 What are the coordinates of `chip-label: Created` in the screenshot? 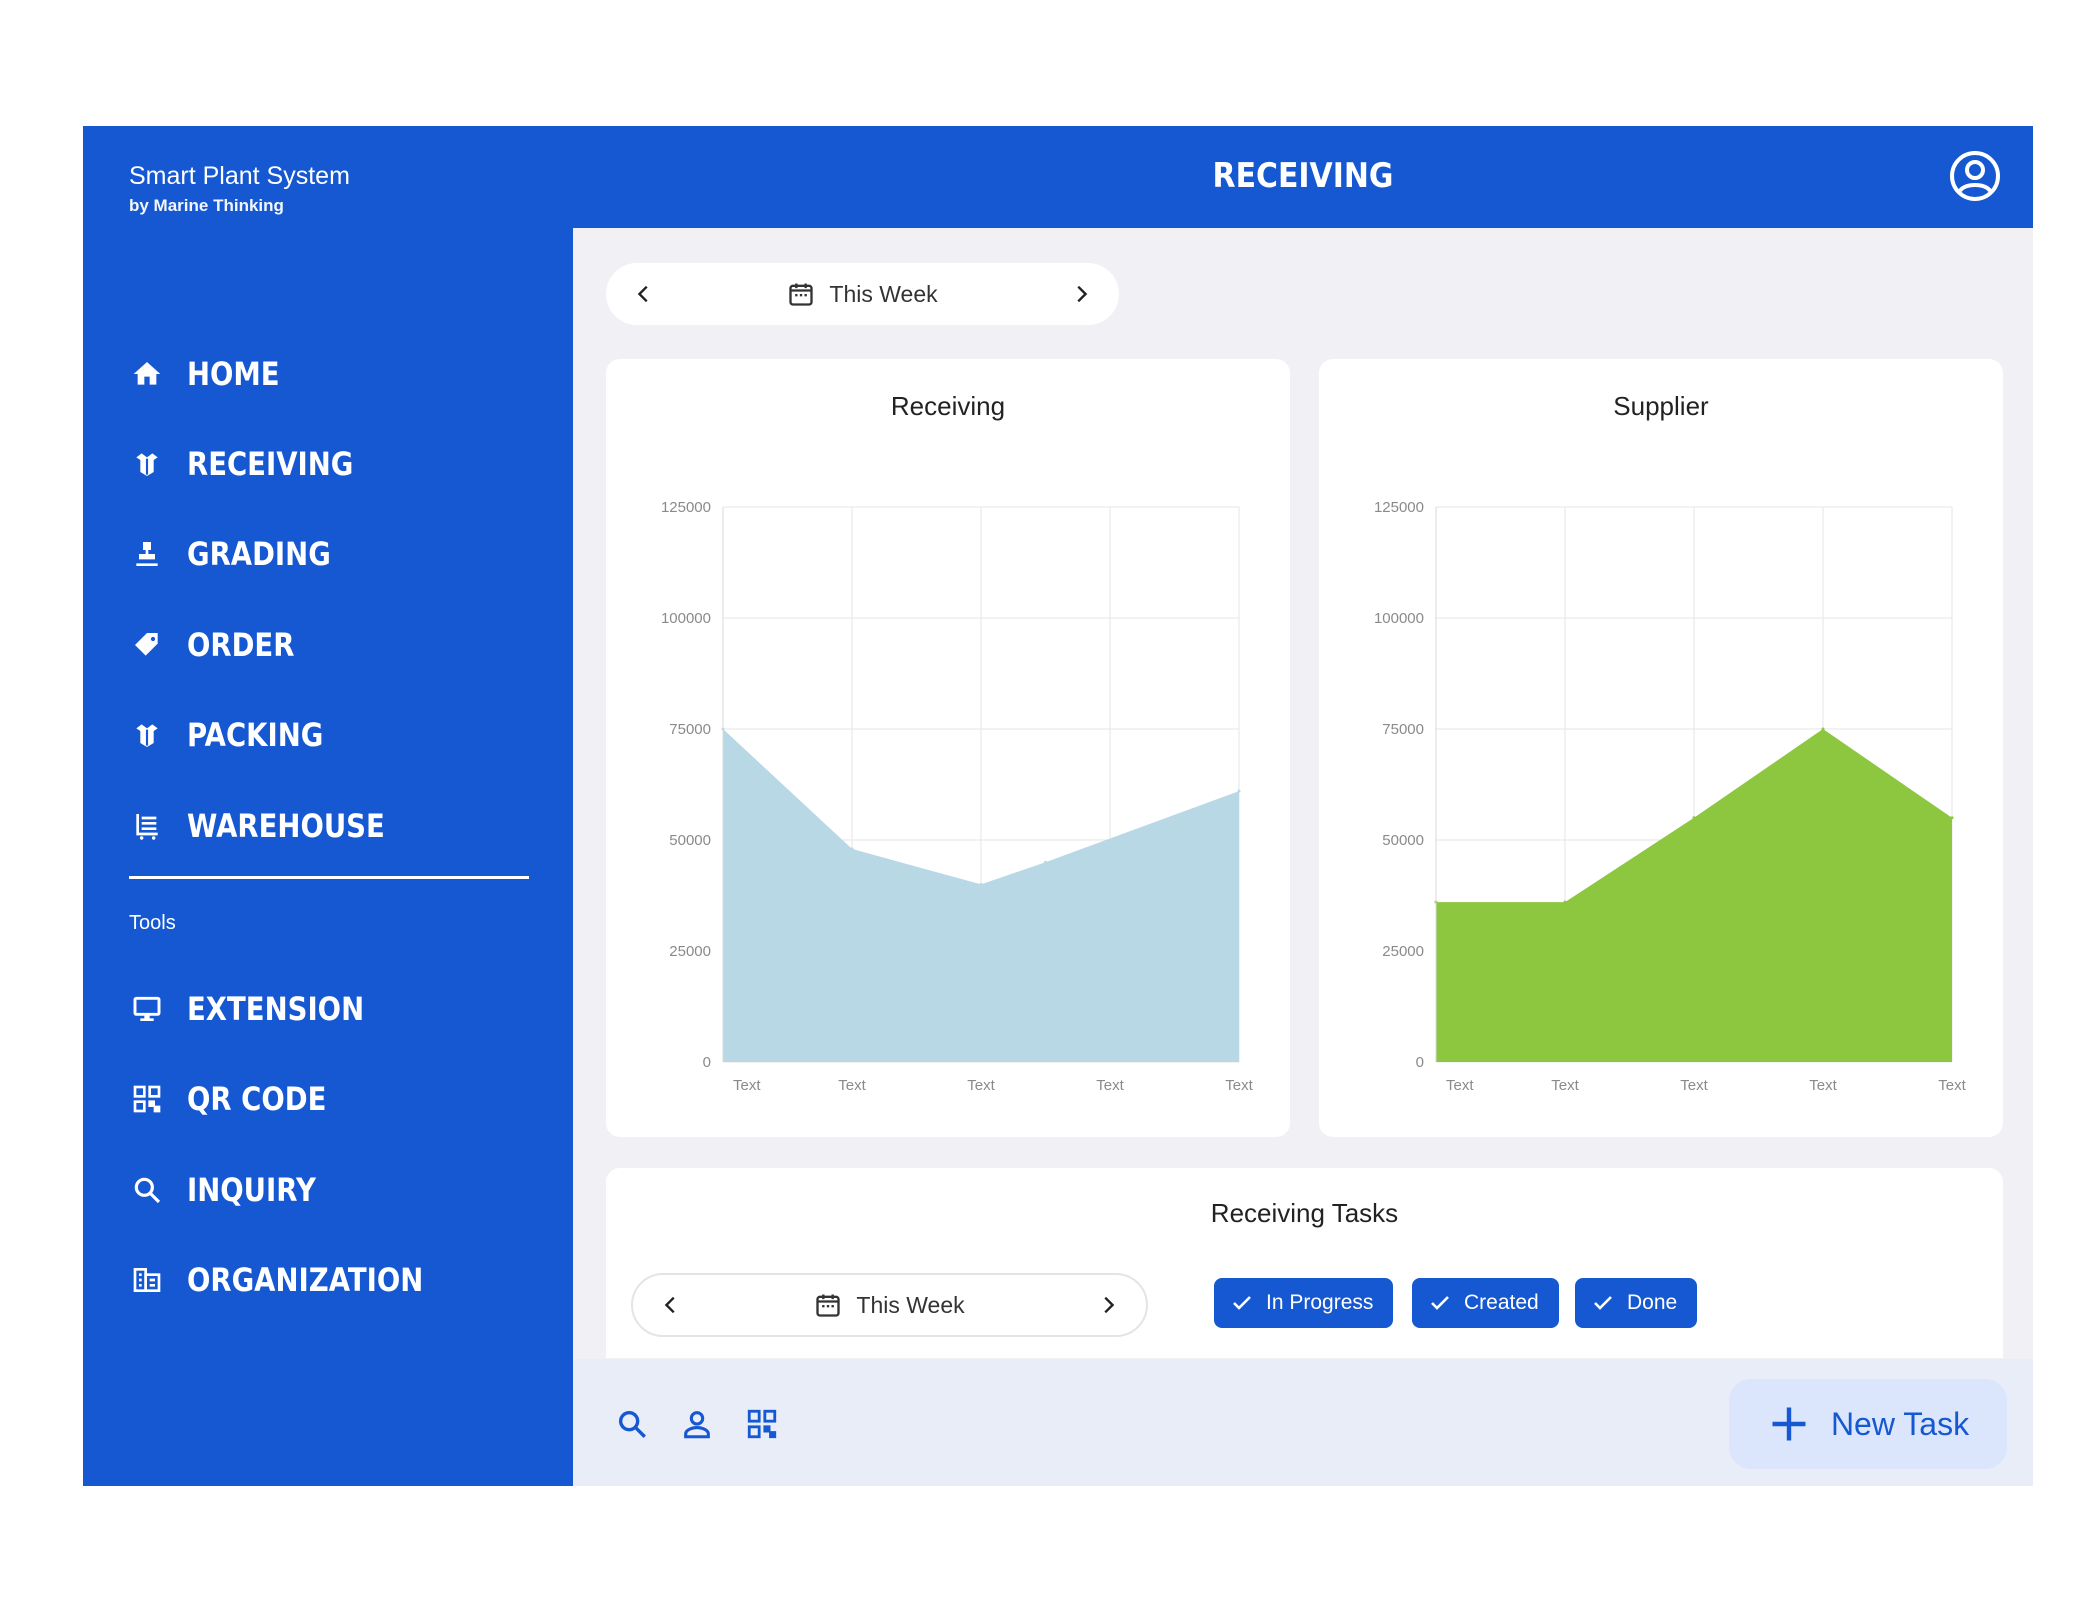 It's located at (1501, 1302).